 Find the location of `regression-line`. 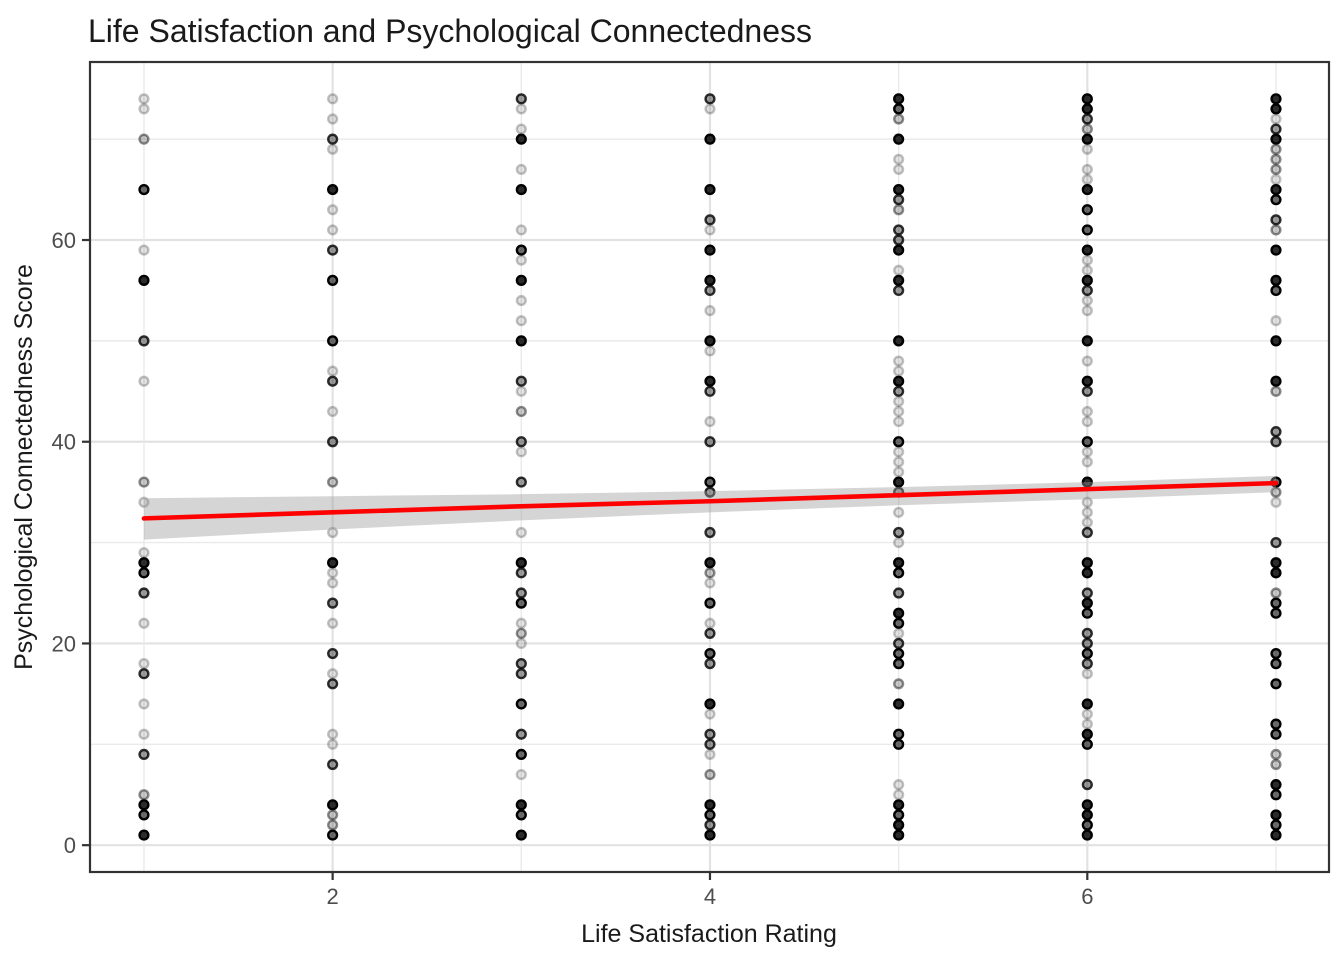

regression-line is located at coordinates (710, 500).